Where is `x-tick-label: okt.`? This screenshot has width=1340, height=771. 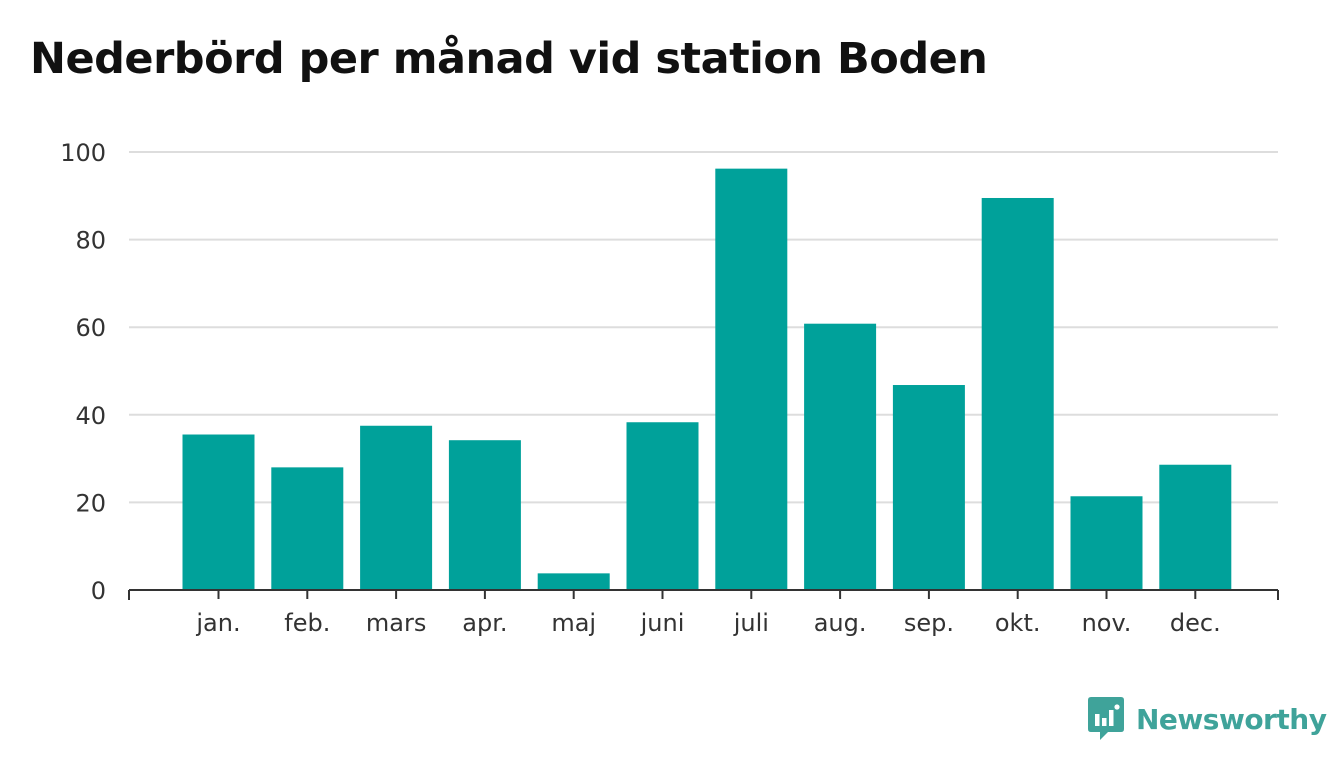
x-tick-label: okt. is located at coordinates (1018, 623).